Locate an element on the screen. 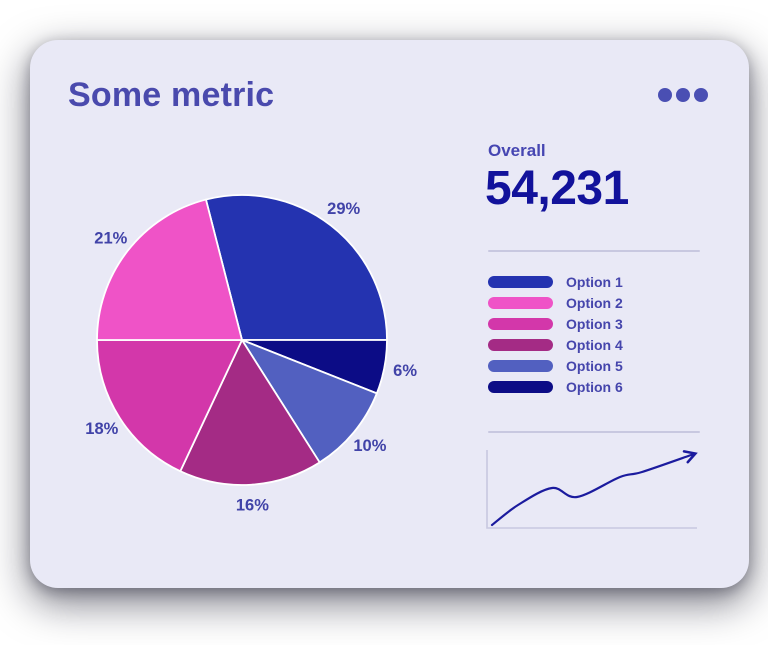 This screenshot has width=768, height=645. pie-data-label: 18% is located at coordinates (101, 429).